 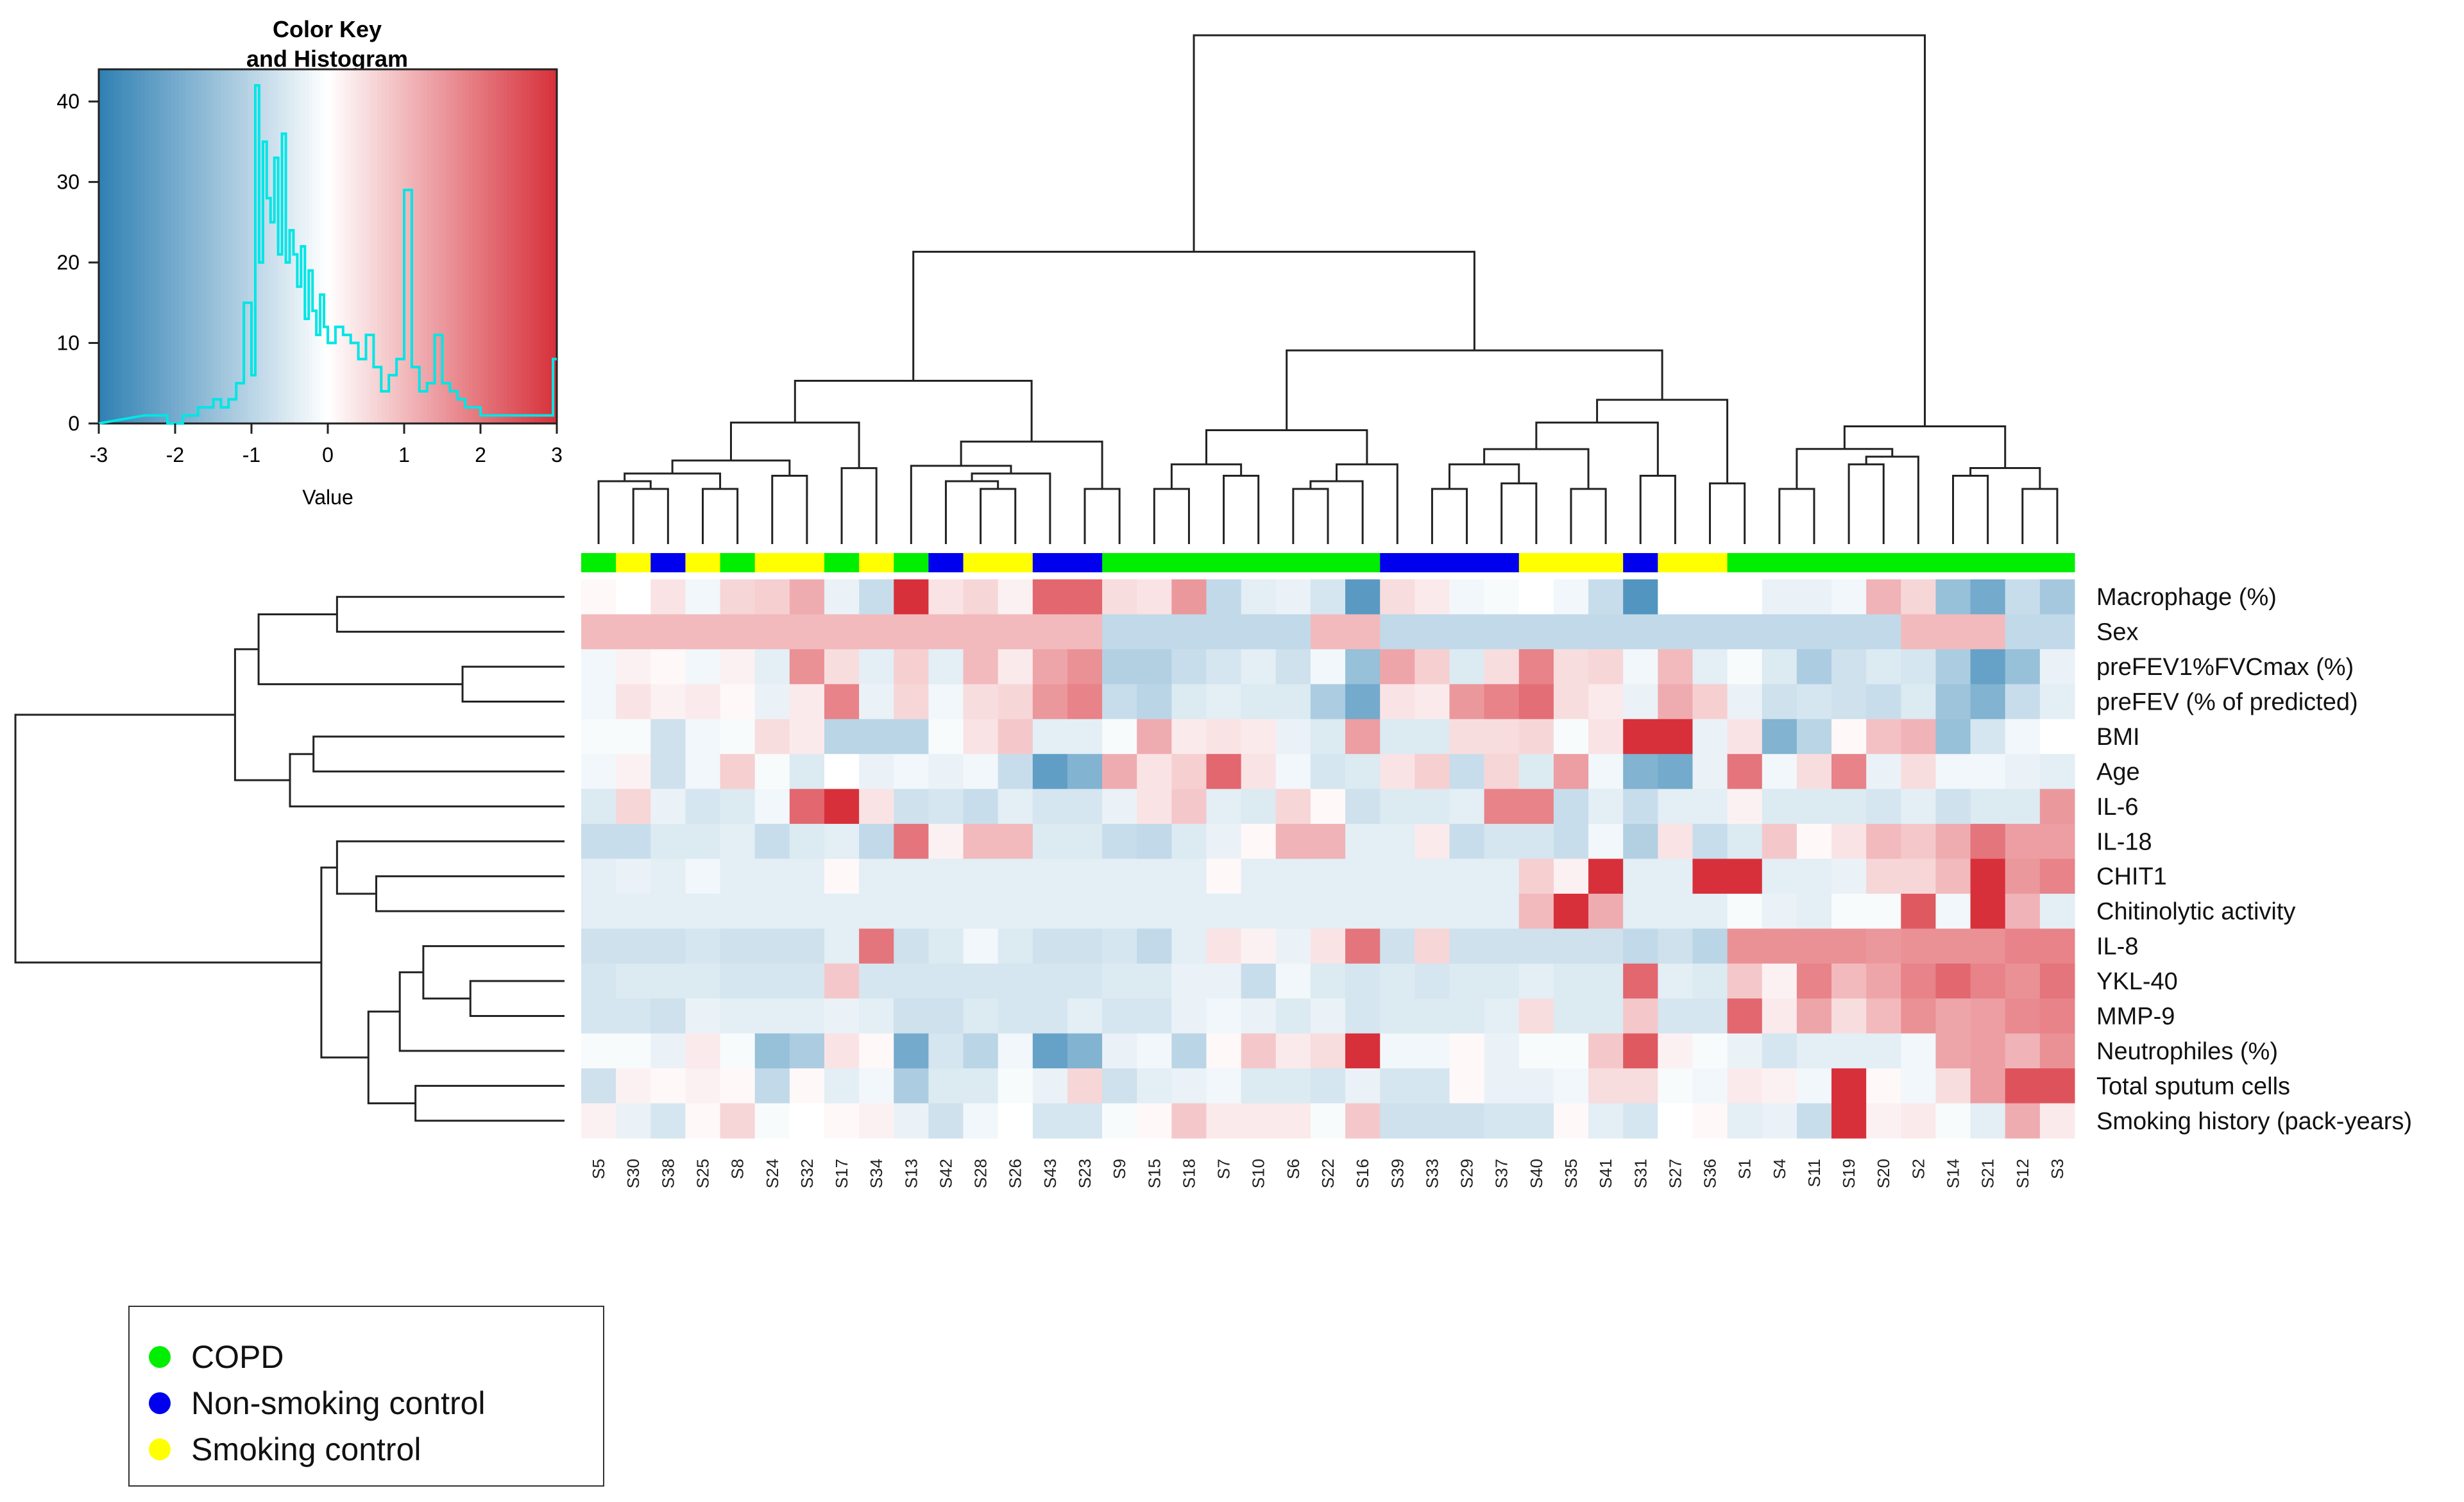 What do you see at coordinates (1884, 1174) in the screenshot?
I see `column-label: S20` at bounding box center [1884, 1174].